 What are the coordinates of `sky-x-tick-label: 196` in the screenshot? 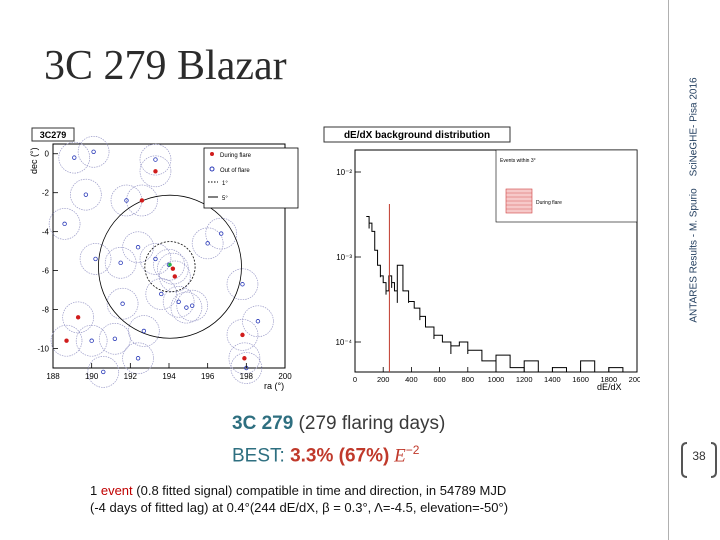 It's located at (208, 376).